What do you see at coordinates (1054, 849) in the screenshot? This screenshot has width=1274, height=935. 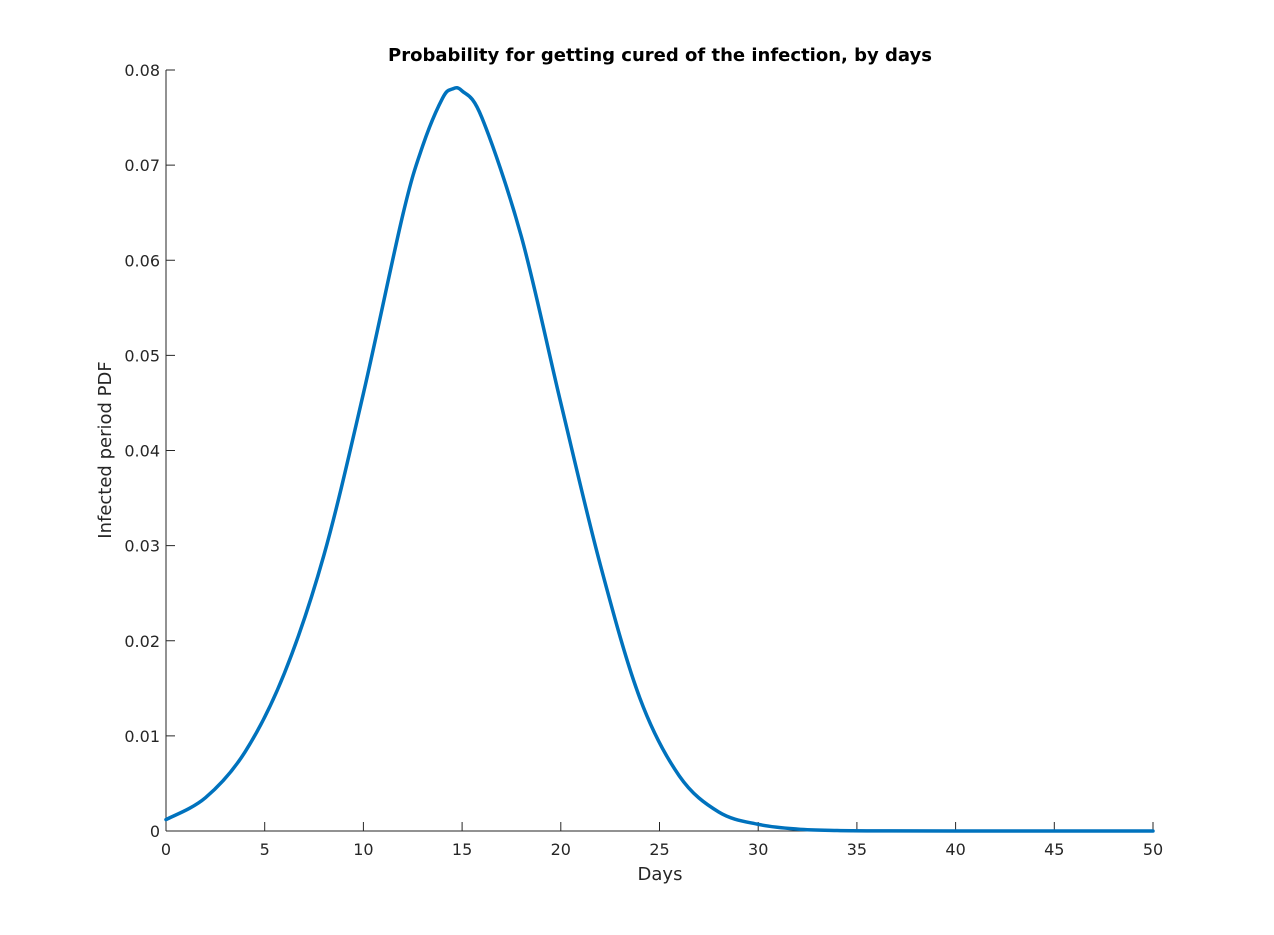 I see `x-tick-label: 45` at bounding box center [1054, 849].